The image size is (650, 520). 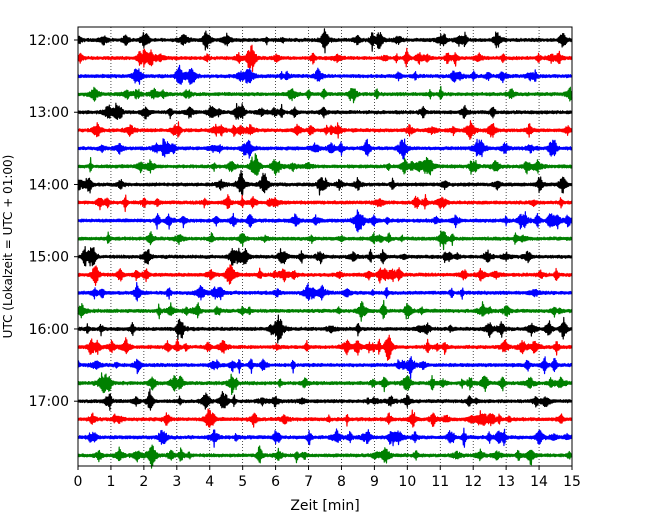 I want to click on x-tick-label: 4, so click(x=209, y=482).